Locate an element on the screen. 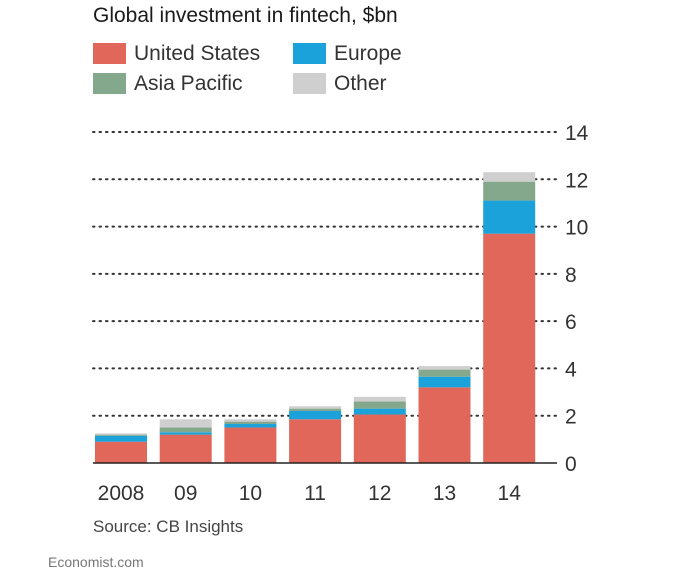  chart-title: Global investment in fintech, $bn is located at coordinates (245, 15).